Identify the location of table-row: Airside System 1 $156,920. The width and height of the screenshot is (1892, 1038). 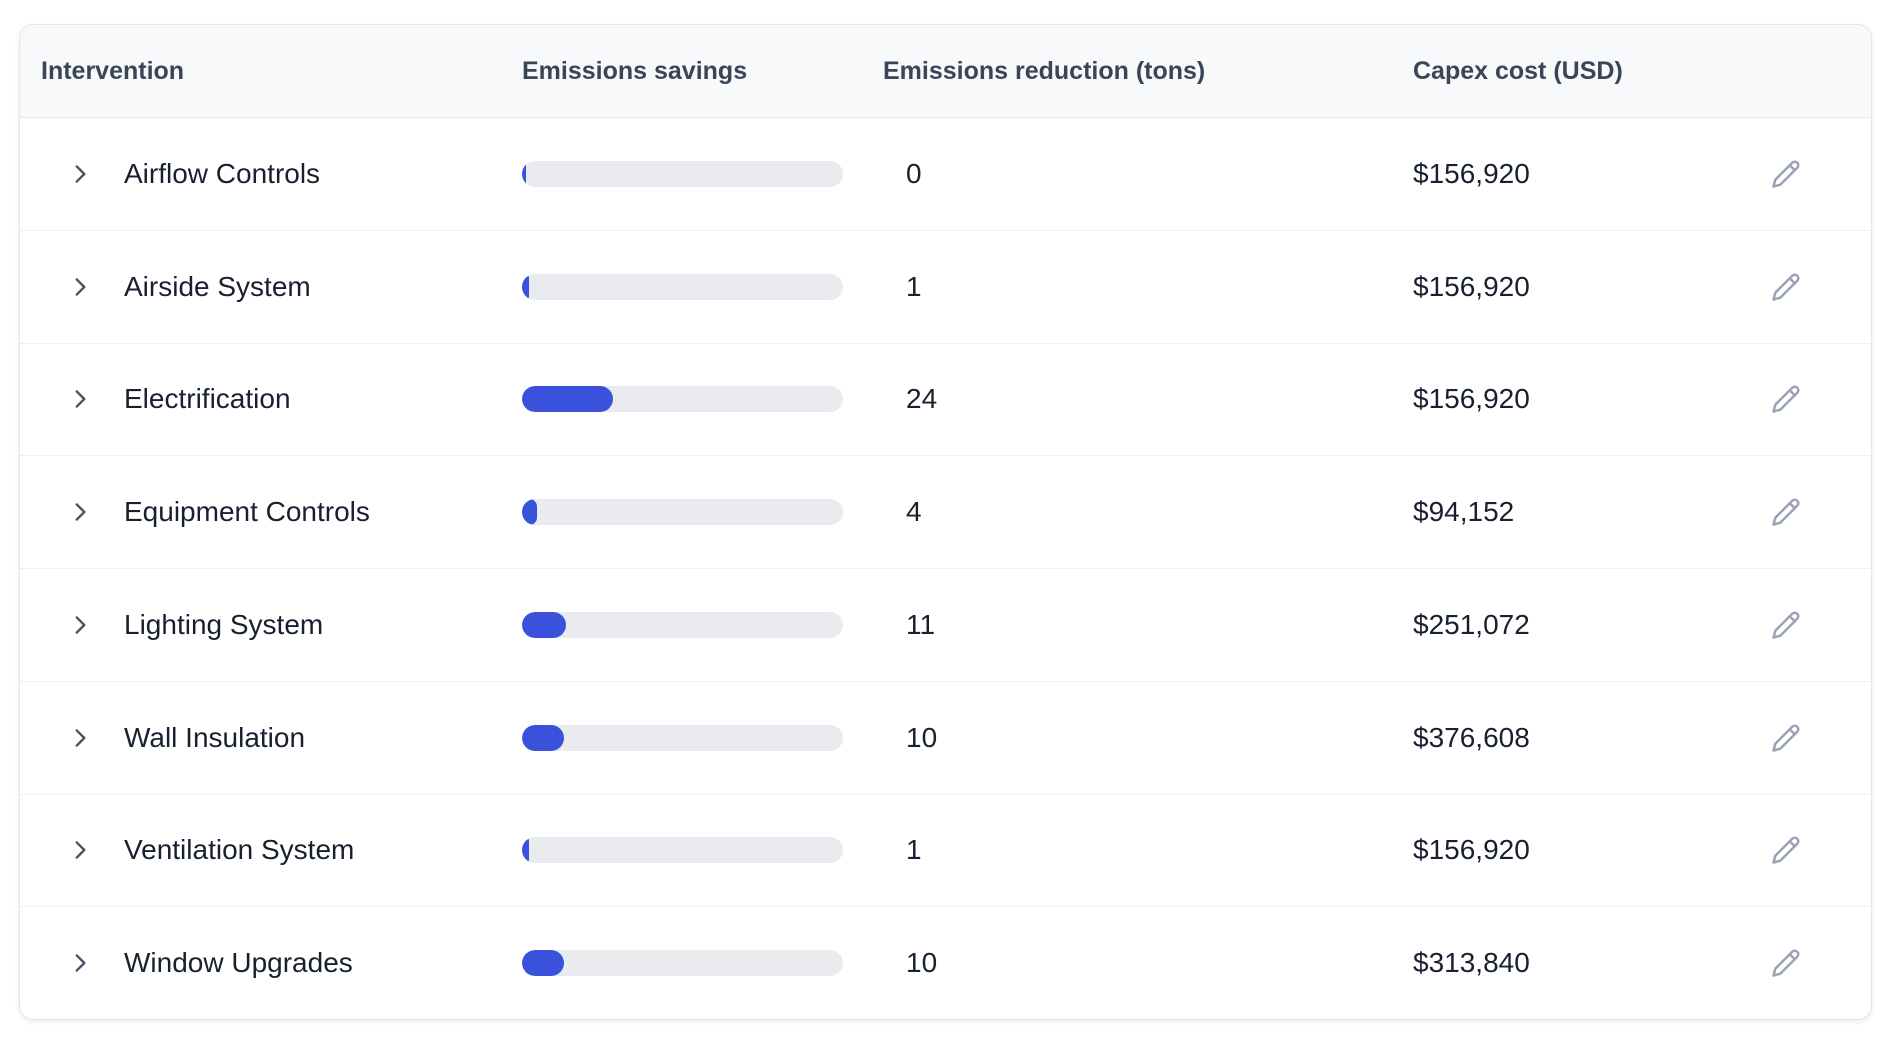
(945, 287).